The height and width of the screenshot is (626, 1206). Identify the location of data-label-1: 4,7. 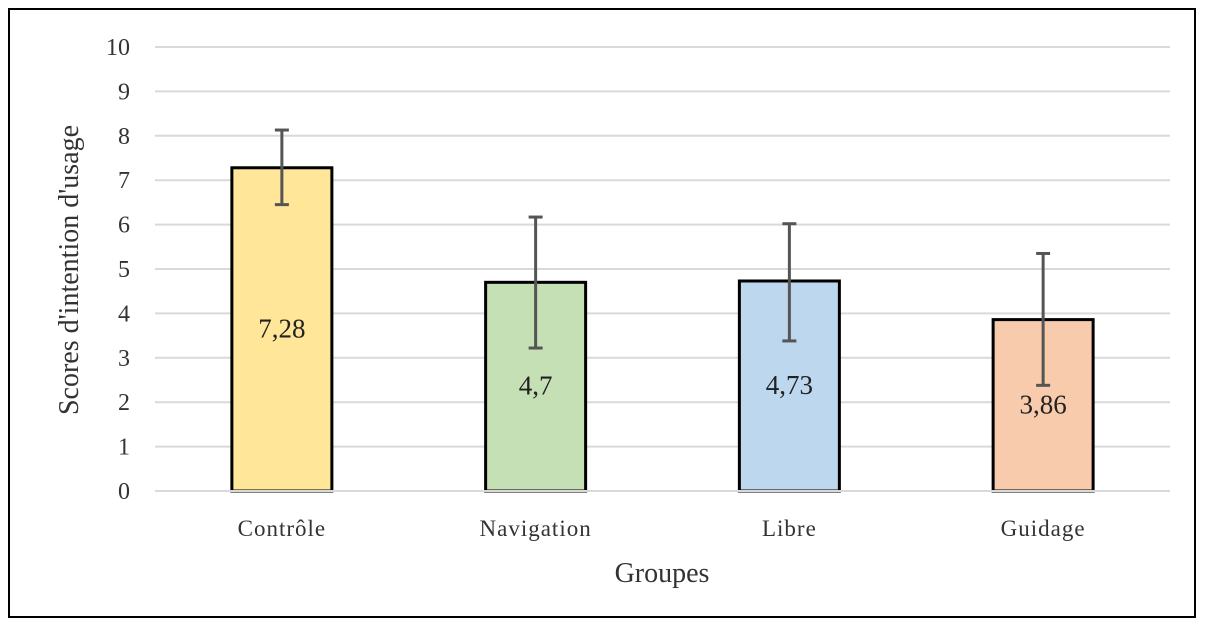
(536, 386).